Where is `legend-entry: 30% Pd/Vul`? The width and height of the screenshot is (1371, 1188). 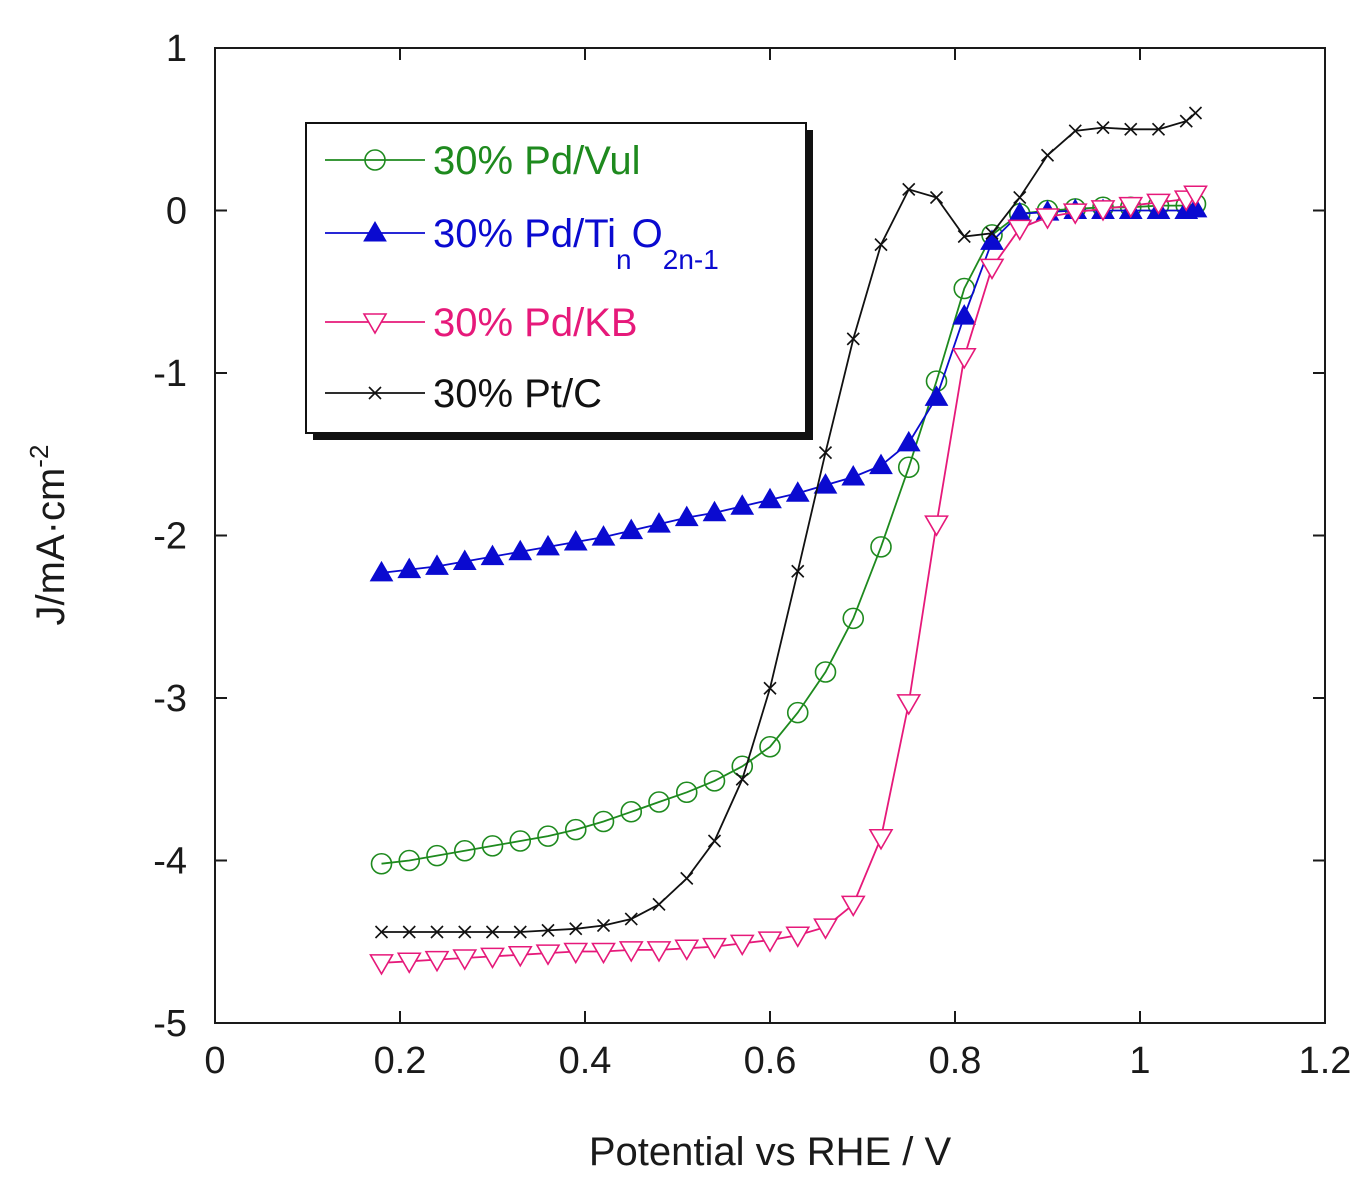
legend-entry: 30% Pd/Vul is located at coordinates (483, 161).